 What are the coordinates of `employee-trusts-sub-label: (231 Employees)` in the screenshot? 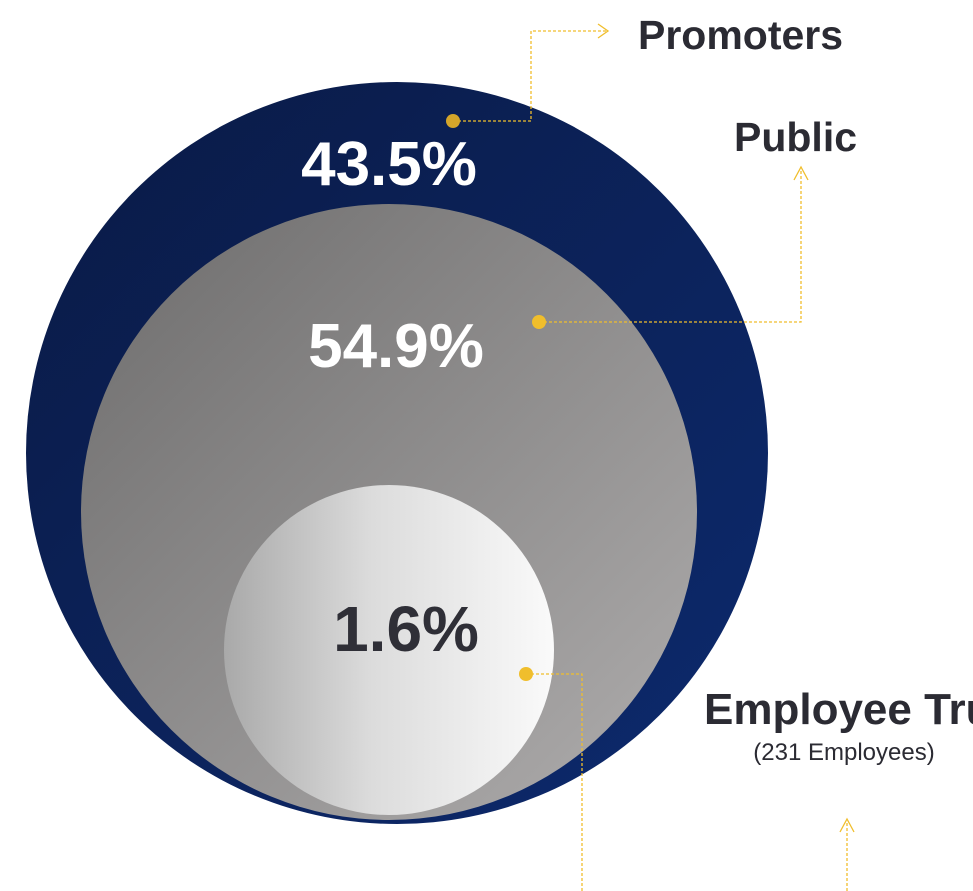 It's located at (844, 752).